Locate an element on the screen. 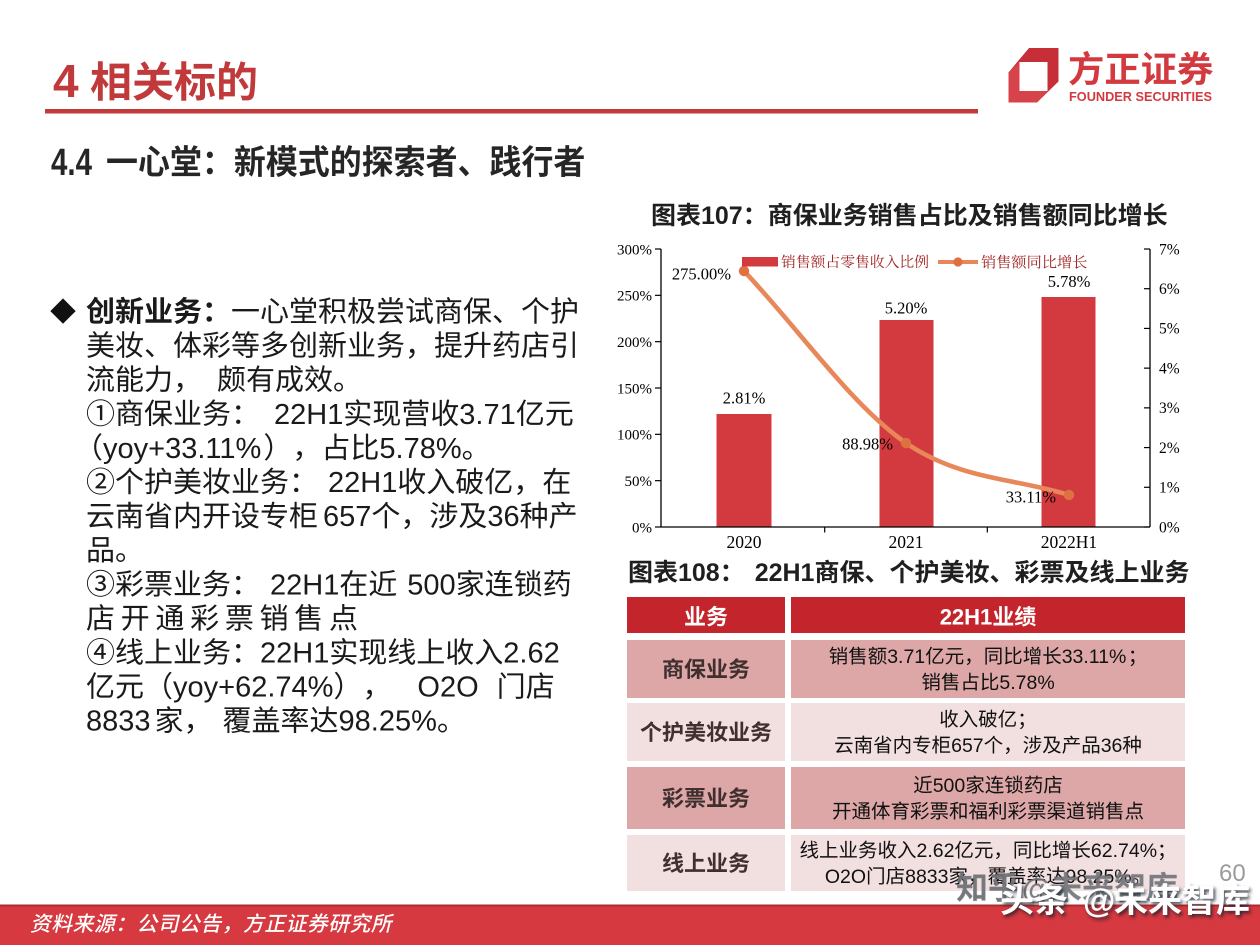 Image resolution: width=1260 pixels, height=945 pixels. svg-text: yoy+33.11% is located at coordinates (182, 449).